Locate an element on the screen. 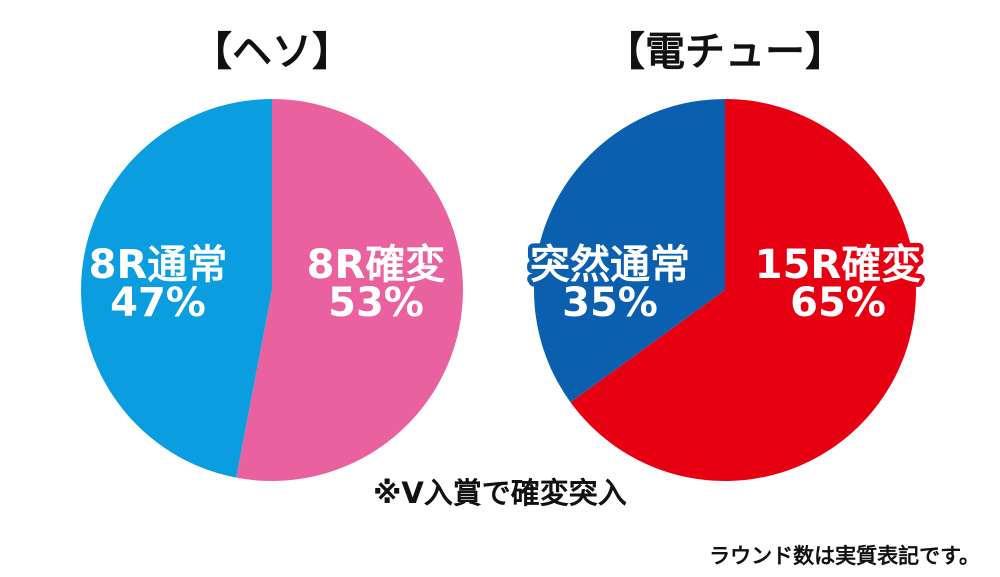 The width and height of the screenshot is (1000, 577). slice-label-heso-kakuhen: 8R確変 is located at coordinates (376, 265).